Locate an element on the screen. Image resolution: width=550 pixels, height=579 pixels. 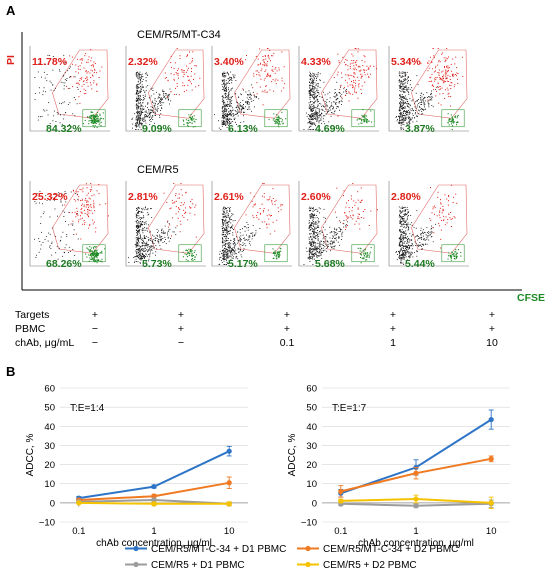
pi-percentage: 2.80% is located at coordinates (406, 197).